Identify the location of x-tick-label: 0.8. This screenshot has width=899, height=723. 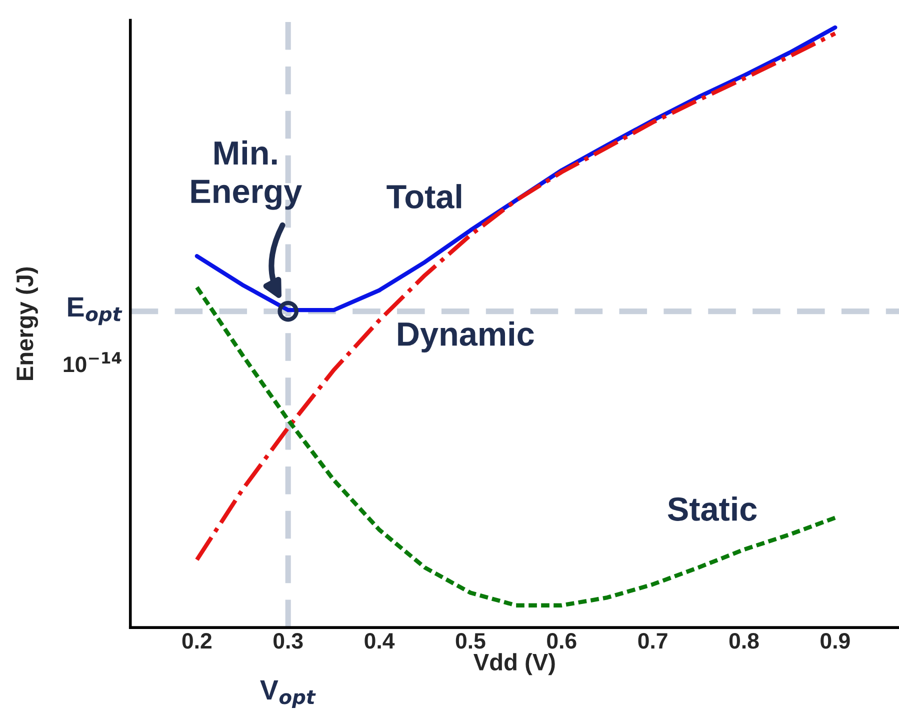
(744, 641).